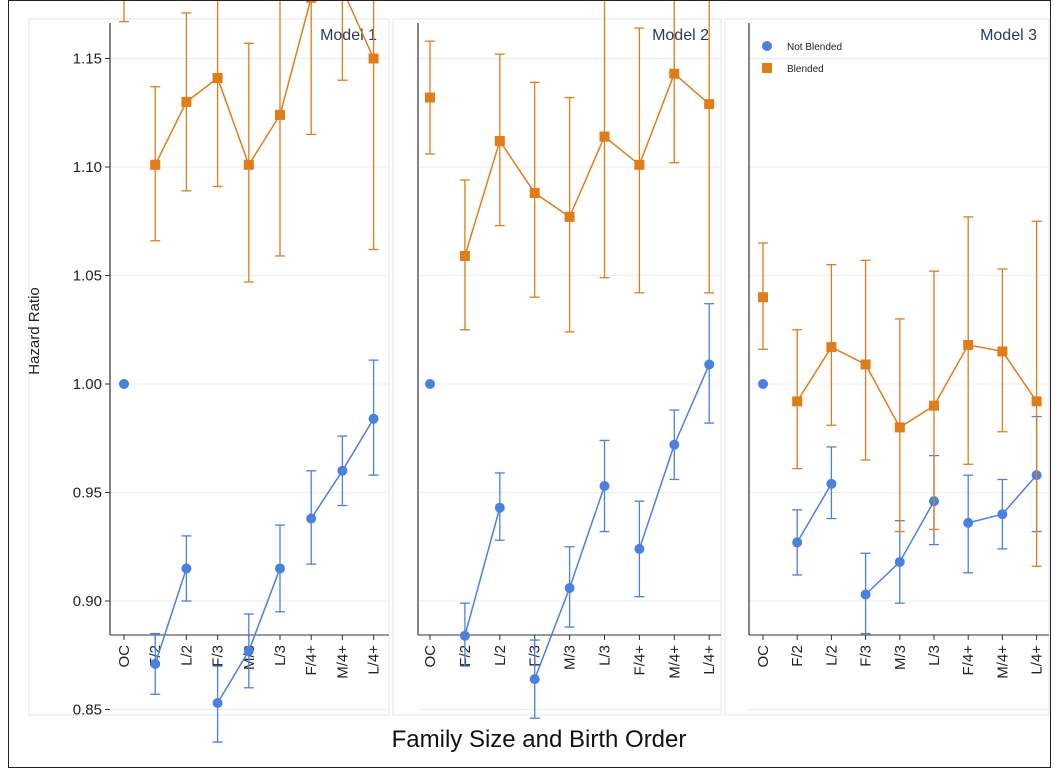 This screenshot has height=772, width=1055. I want to click on y-axis-title: Hazard Ratio, so click(34, 331).